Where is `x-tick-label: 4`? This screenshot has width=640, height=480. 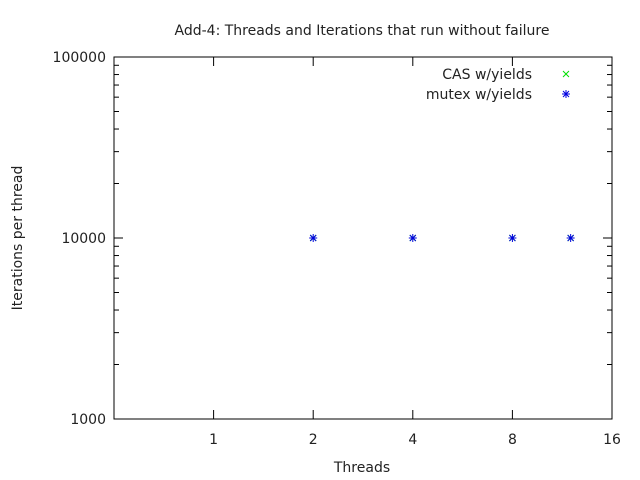
x-tick-label: 4 is located at coordinates (412, 440).